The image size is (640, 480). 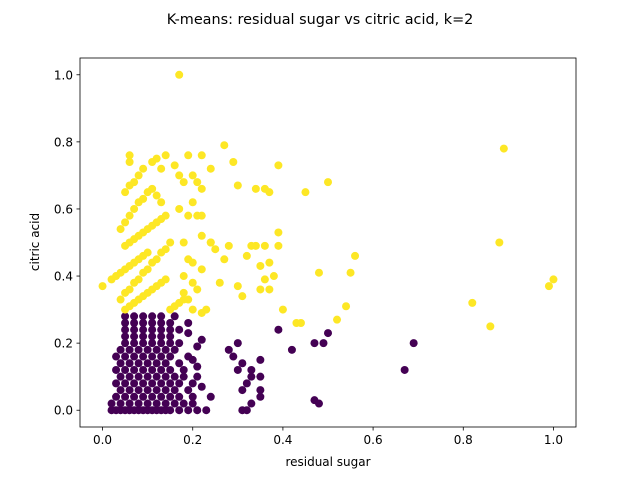 What do you see at coordinates (63, 277) in the screenshot?
I see `y-tick-label: 0.4` at bounding box center [63, 277].